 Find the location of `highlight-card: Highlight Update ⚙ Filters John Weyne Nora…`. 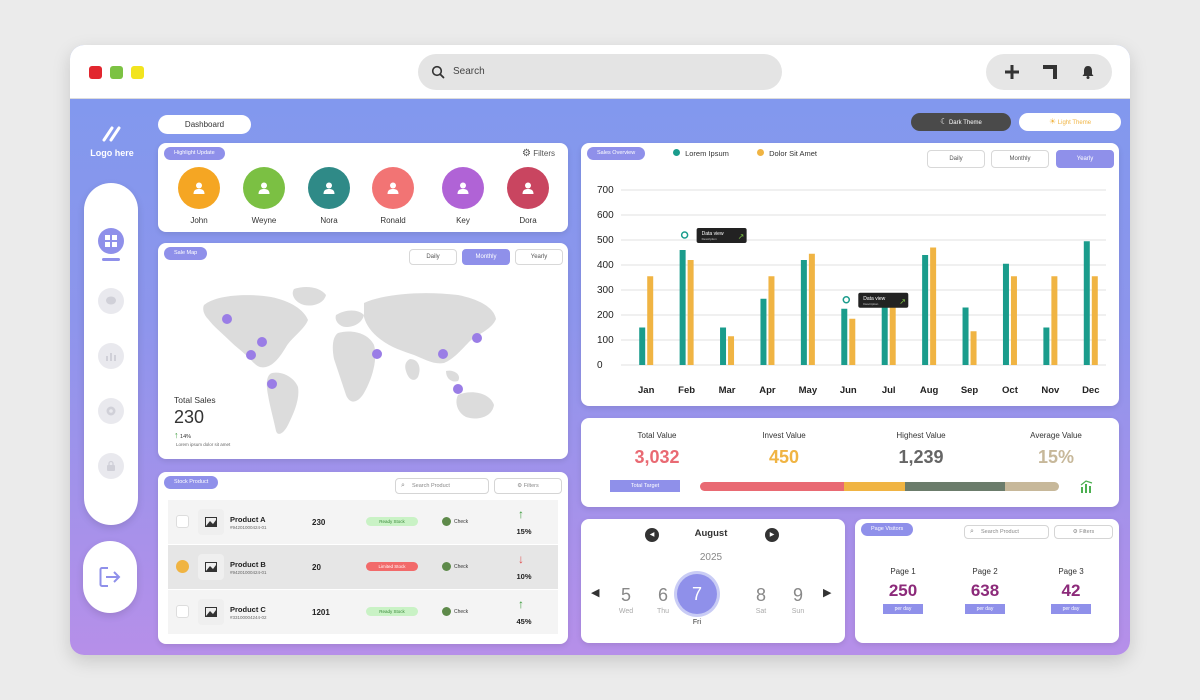

highlight-card: Highlight Update ⚙ Filters John Weyne Nora… is located at coordinates (363, 187).